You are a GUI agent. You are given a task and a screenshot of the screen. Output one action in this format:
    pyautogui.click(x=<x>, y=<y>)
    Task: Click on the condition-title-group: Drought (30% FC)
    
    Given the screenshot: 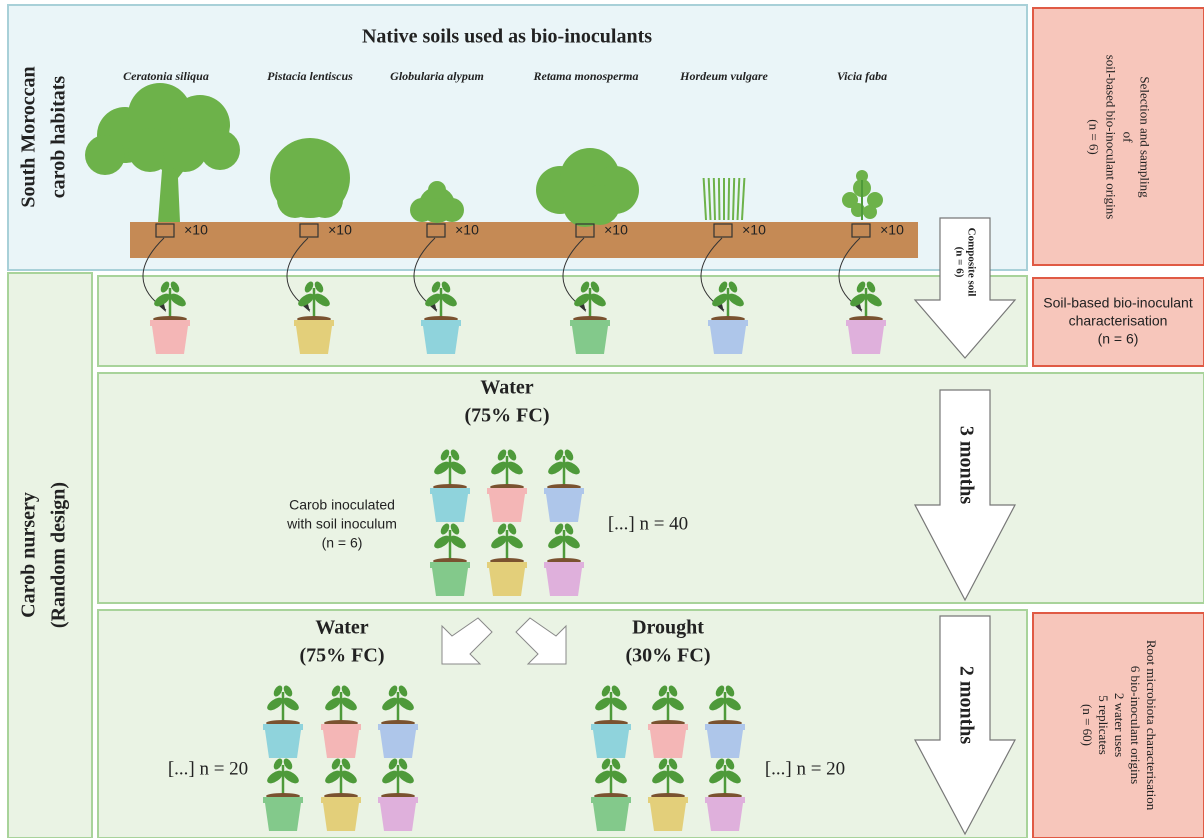 What is the action you would take?
    pyautogui.click(x=668, y=642)
    